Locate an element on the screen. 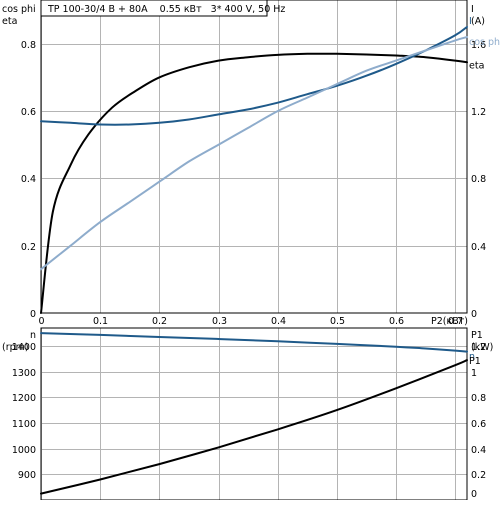 Image resolution: width=500 pixels, height=505 pixels. bottom-right-tick-label: 1.2 is located at coordinates (478, 347).